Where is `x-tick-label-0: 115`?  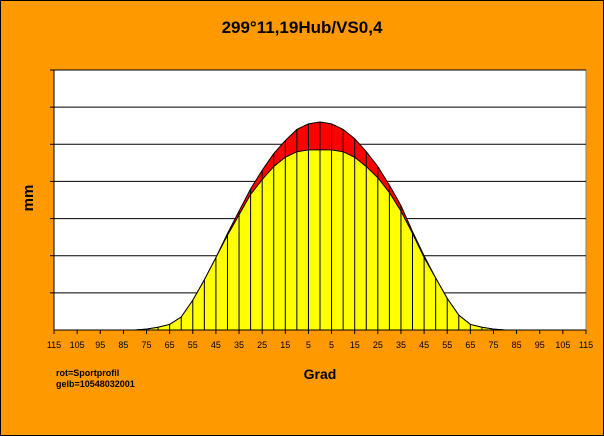 x-tick-label-0: 115 is located at coordinates (54, 345).